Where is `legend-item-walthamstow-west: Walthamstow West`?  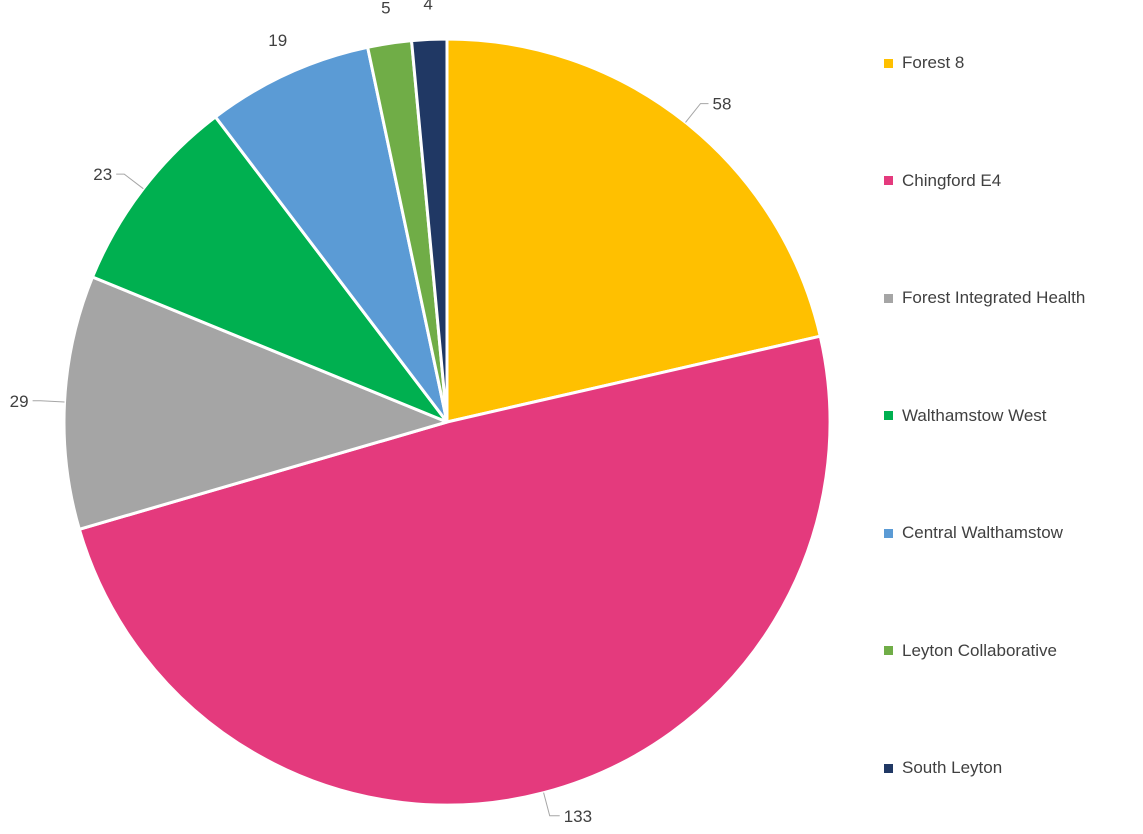
legend-item-walthamstow-west: Walthamstow West is located at coordinates (965, 416).